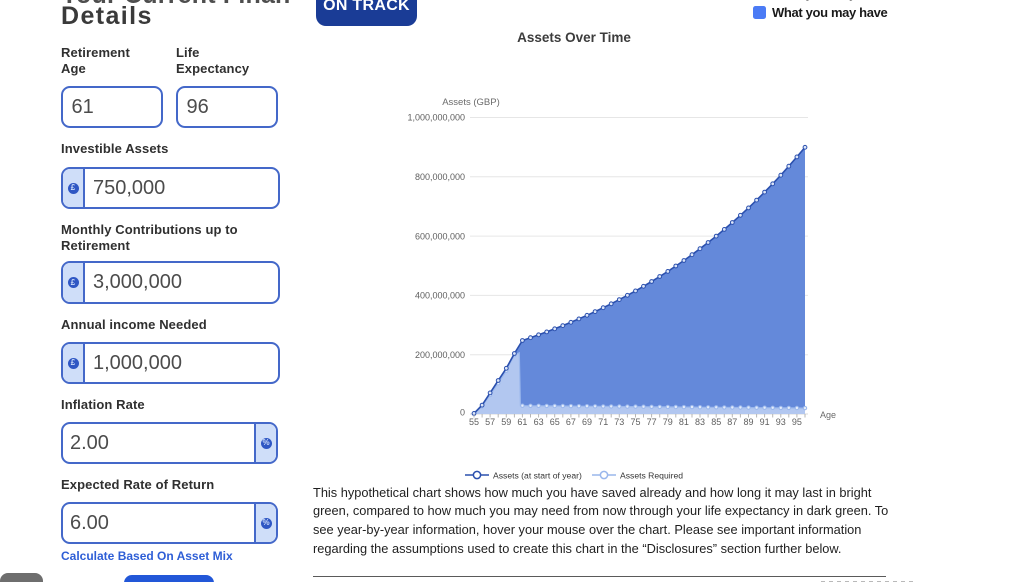 The image size is (1014, 582). Describe the element at coordinates (471, 102) in the screenshot. I see `svg-text: Assets (GBP)` at that location.